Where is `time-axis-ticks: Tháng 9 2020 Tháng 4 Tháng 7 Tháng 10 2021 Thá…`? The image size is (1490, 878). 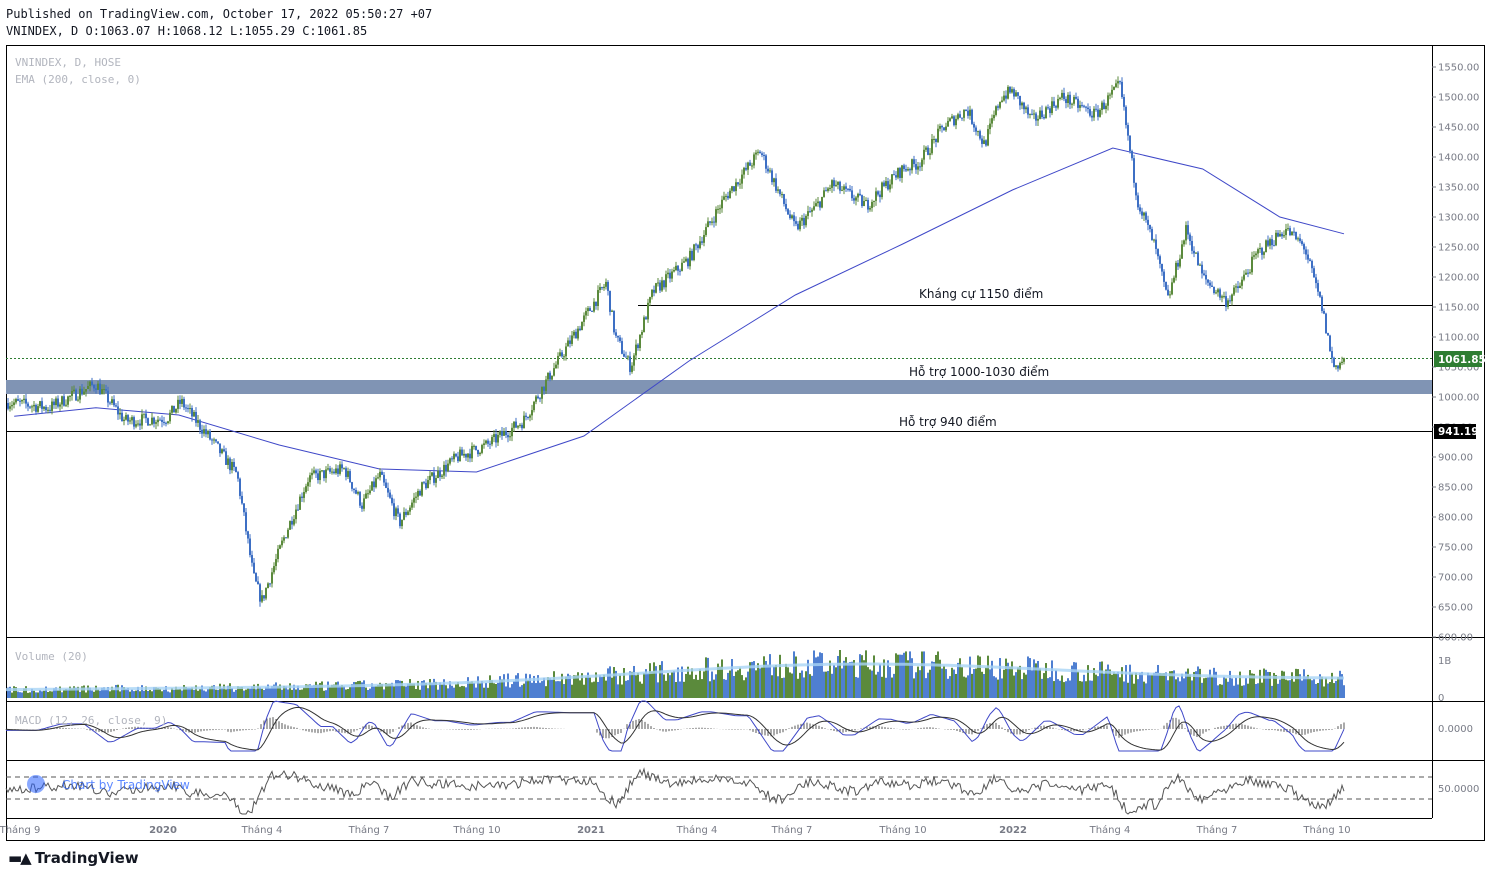
time-axis-ticks: Tháng 9 2020 Tháng 4 Tháng 7 Tháng 10 2021 Thá… is located at coordinates (675, 830).